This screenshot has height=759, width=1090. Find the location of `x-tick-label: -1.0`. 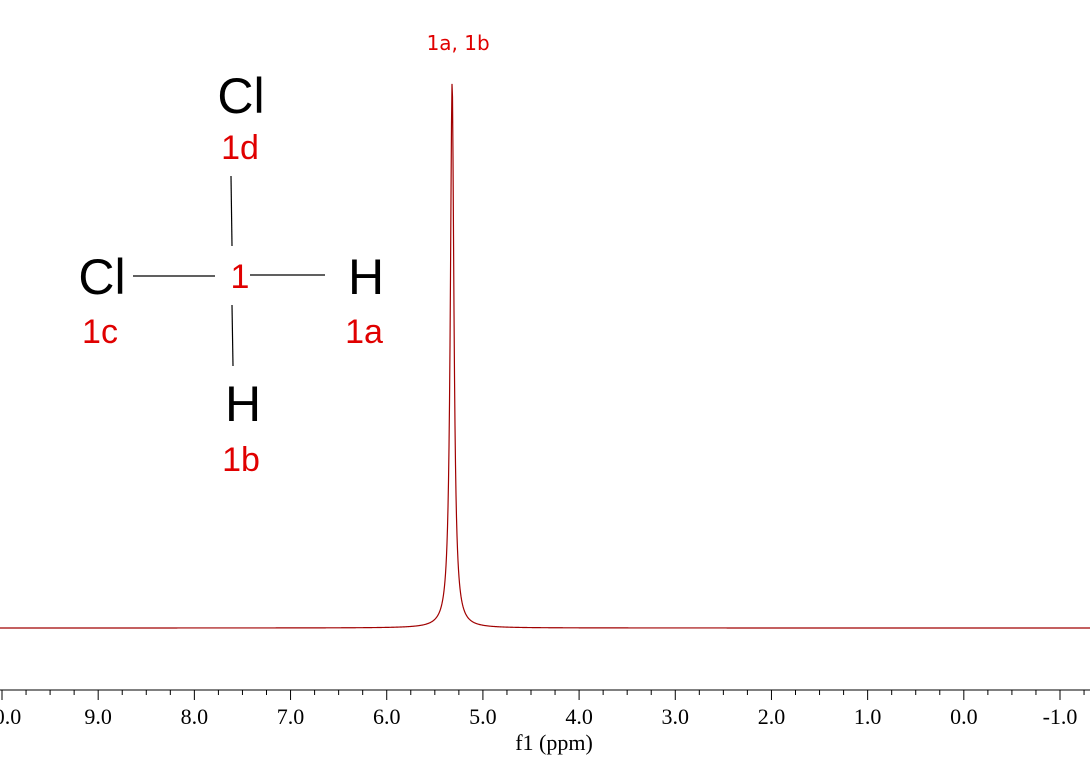

x-tick-label: -1.0 is located at coordinates (1060, 716).